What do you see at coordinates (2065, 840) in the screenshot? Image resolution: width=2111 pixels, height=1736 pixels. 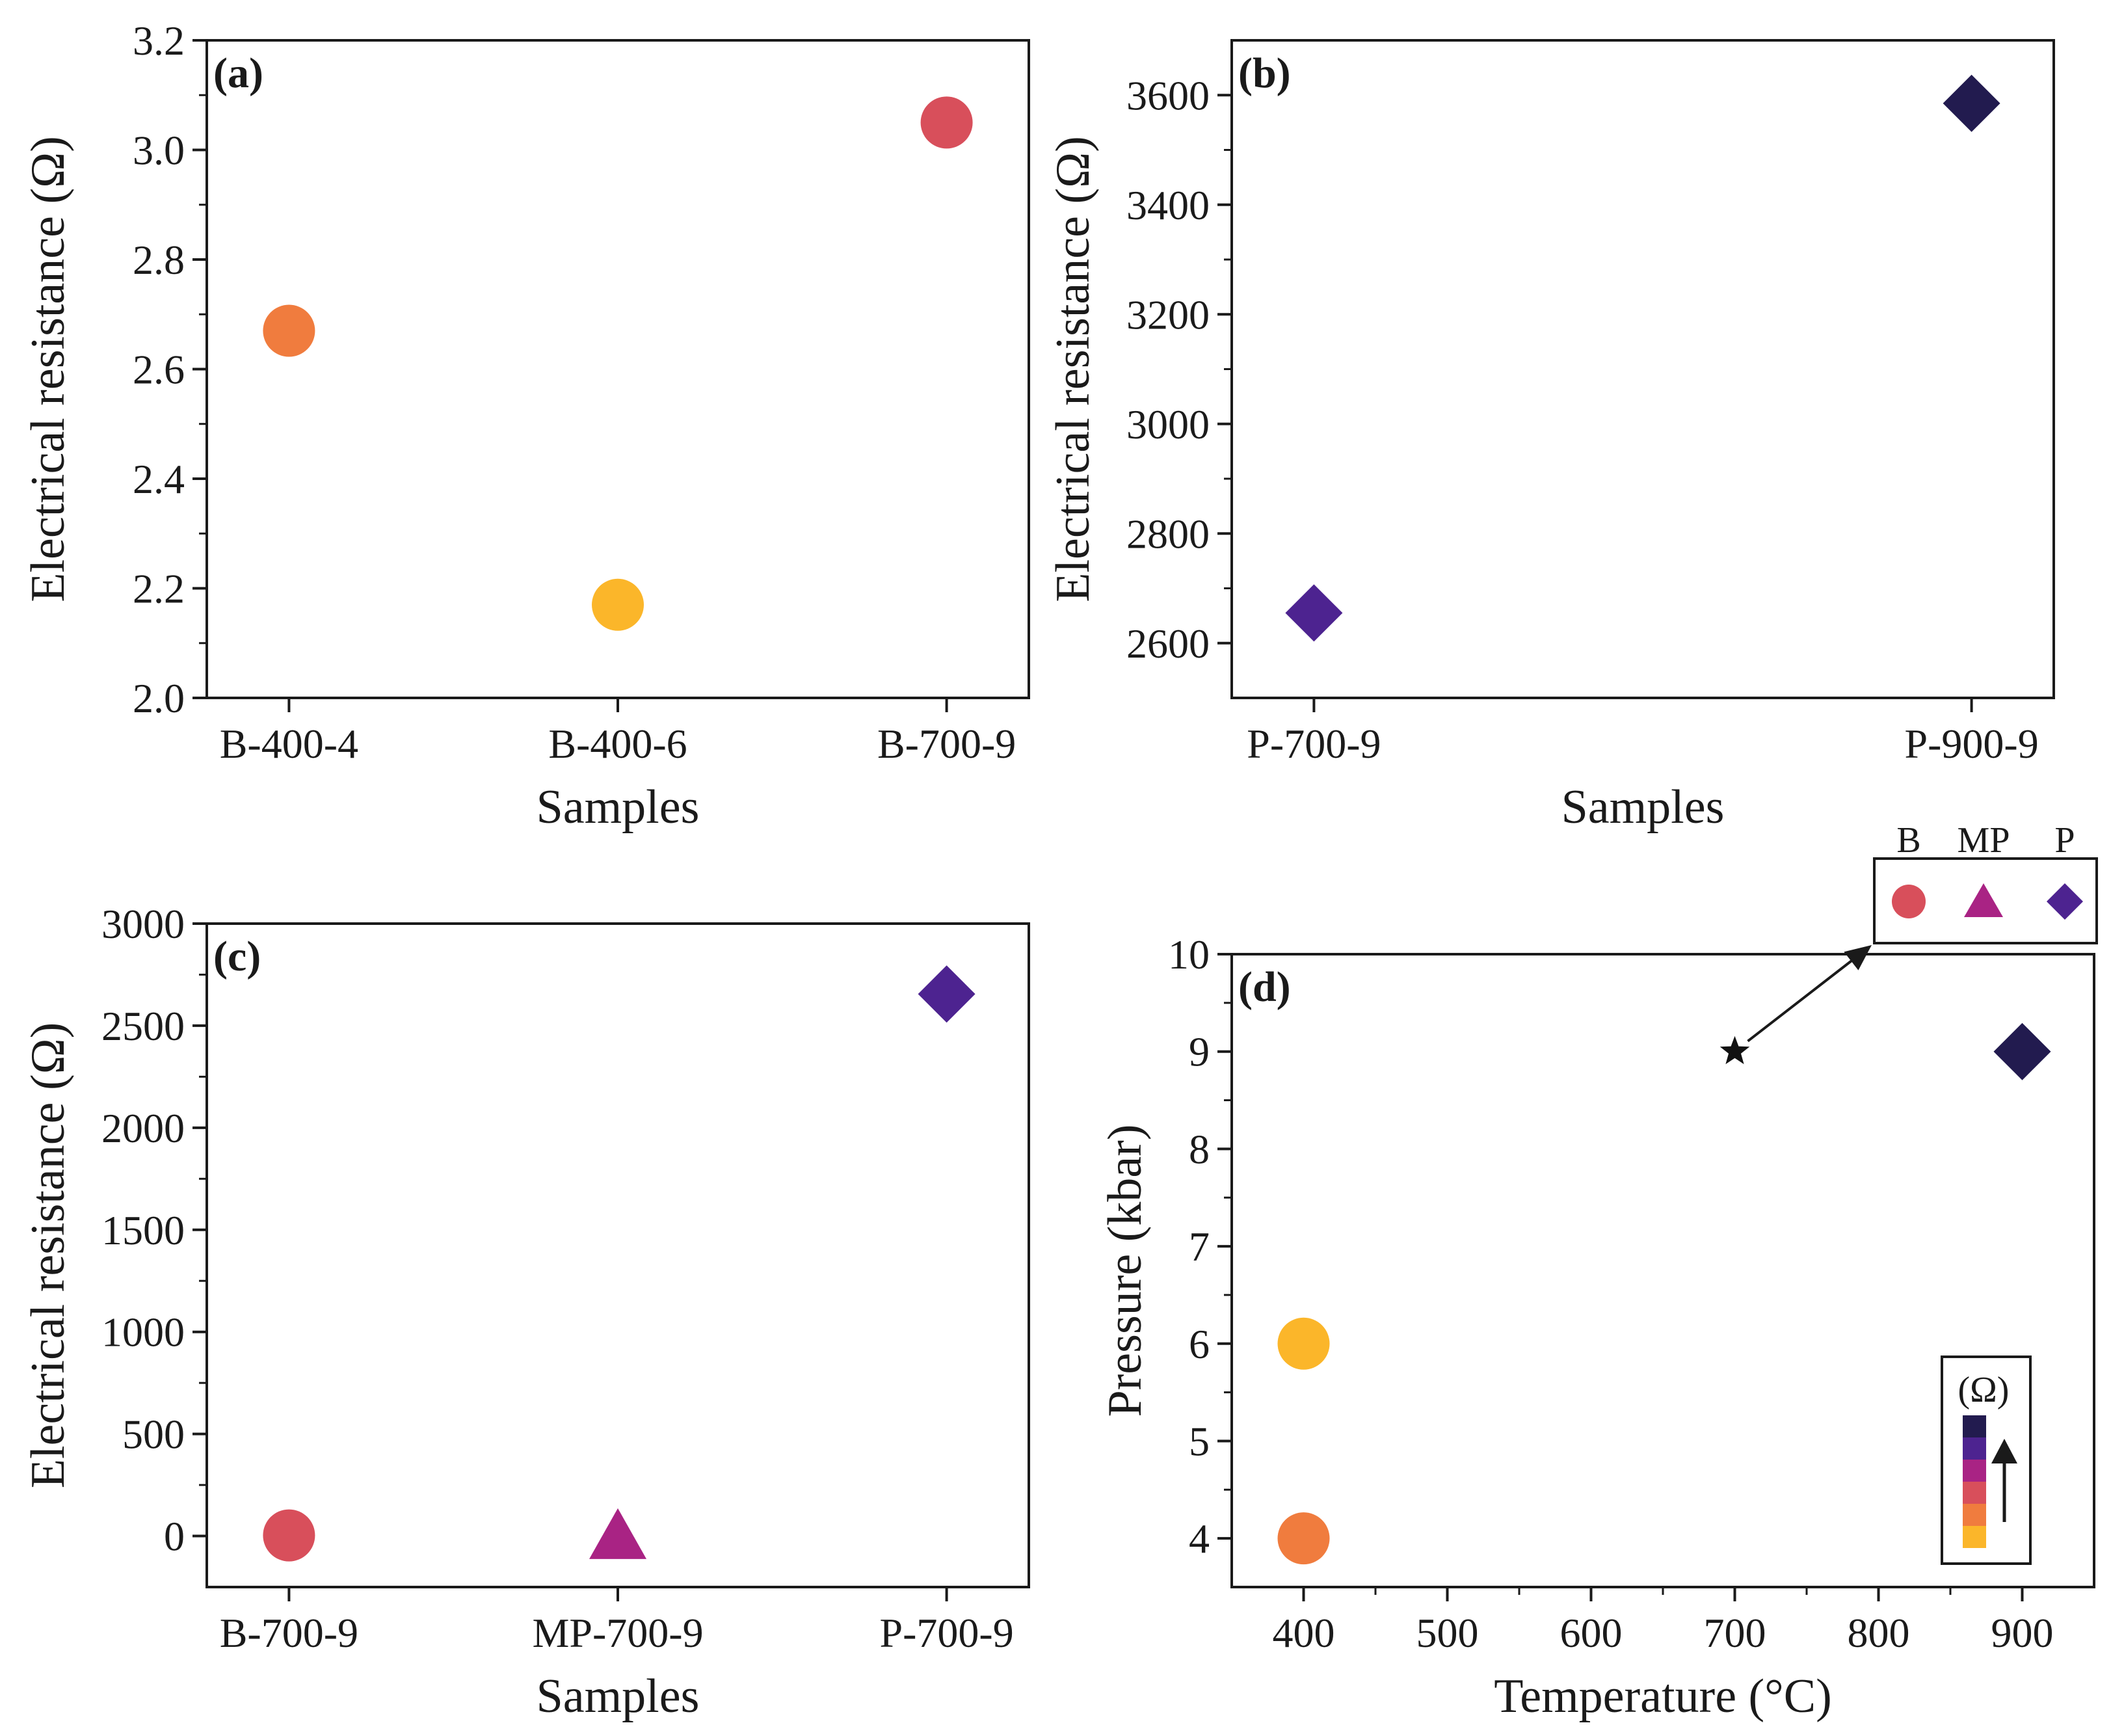 I see `legend-label-p: P` at bounding box center [2065, 840].